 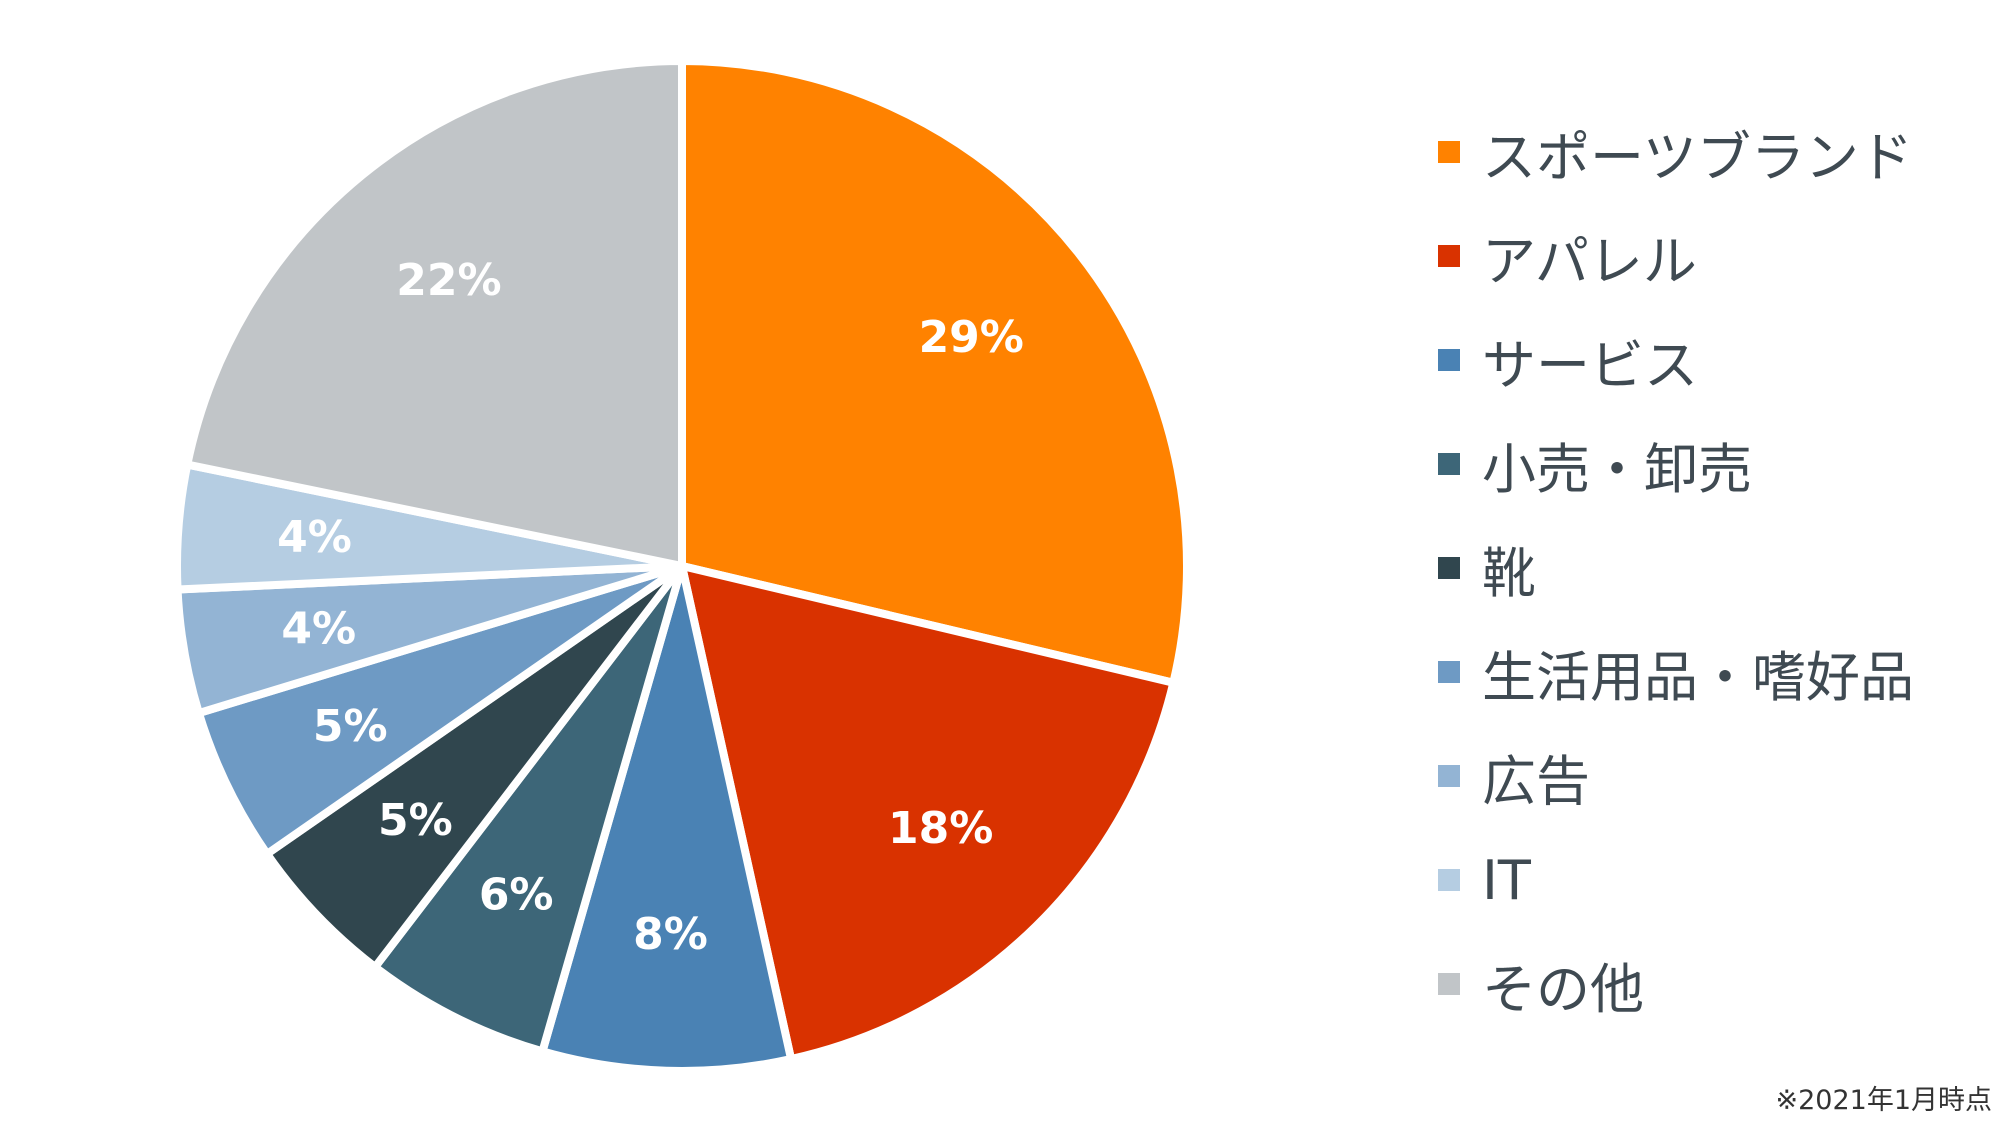 I want to click on legend-label: 小売・卸売, so click(x=1617, y=469).